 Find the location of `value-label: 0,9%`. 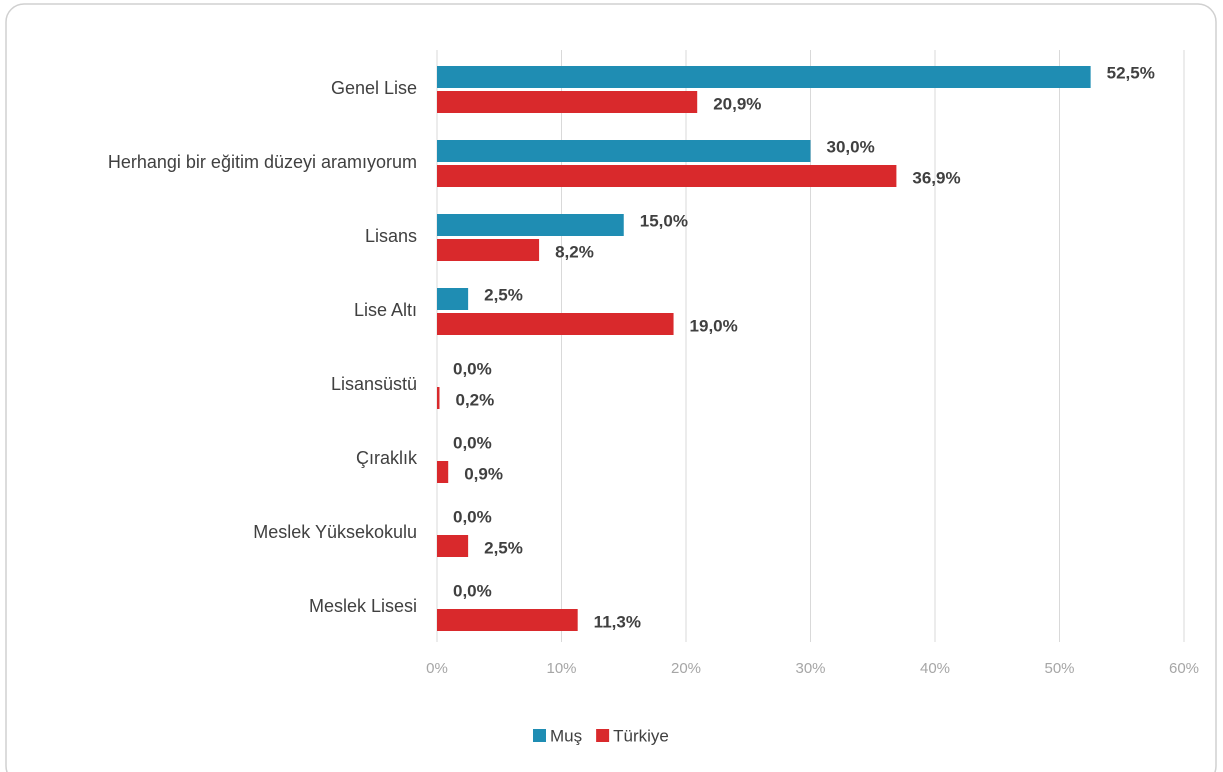

value-label: 0,9% is located at coordinates (483, 473).